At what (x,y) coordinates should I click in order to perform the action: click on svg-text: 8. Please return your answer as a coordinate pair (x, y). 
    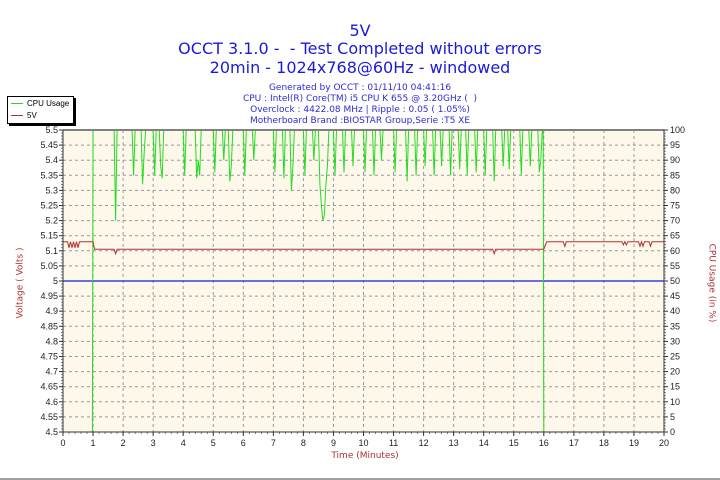
    Looking at the image, I should click on (303, 443).